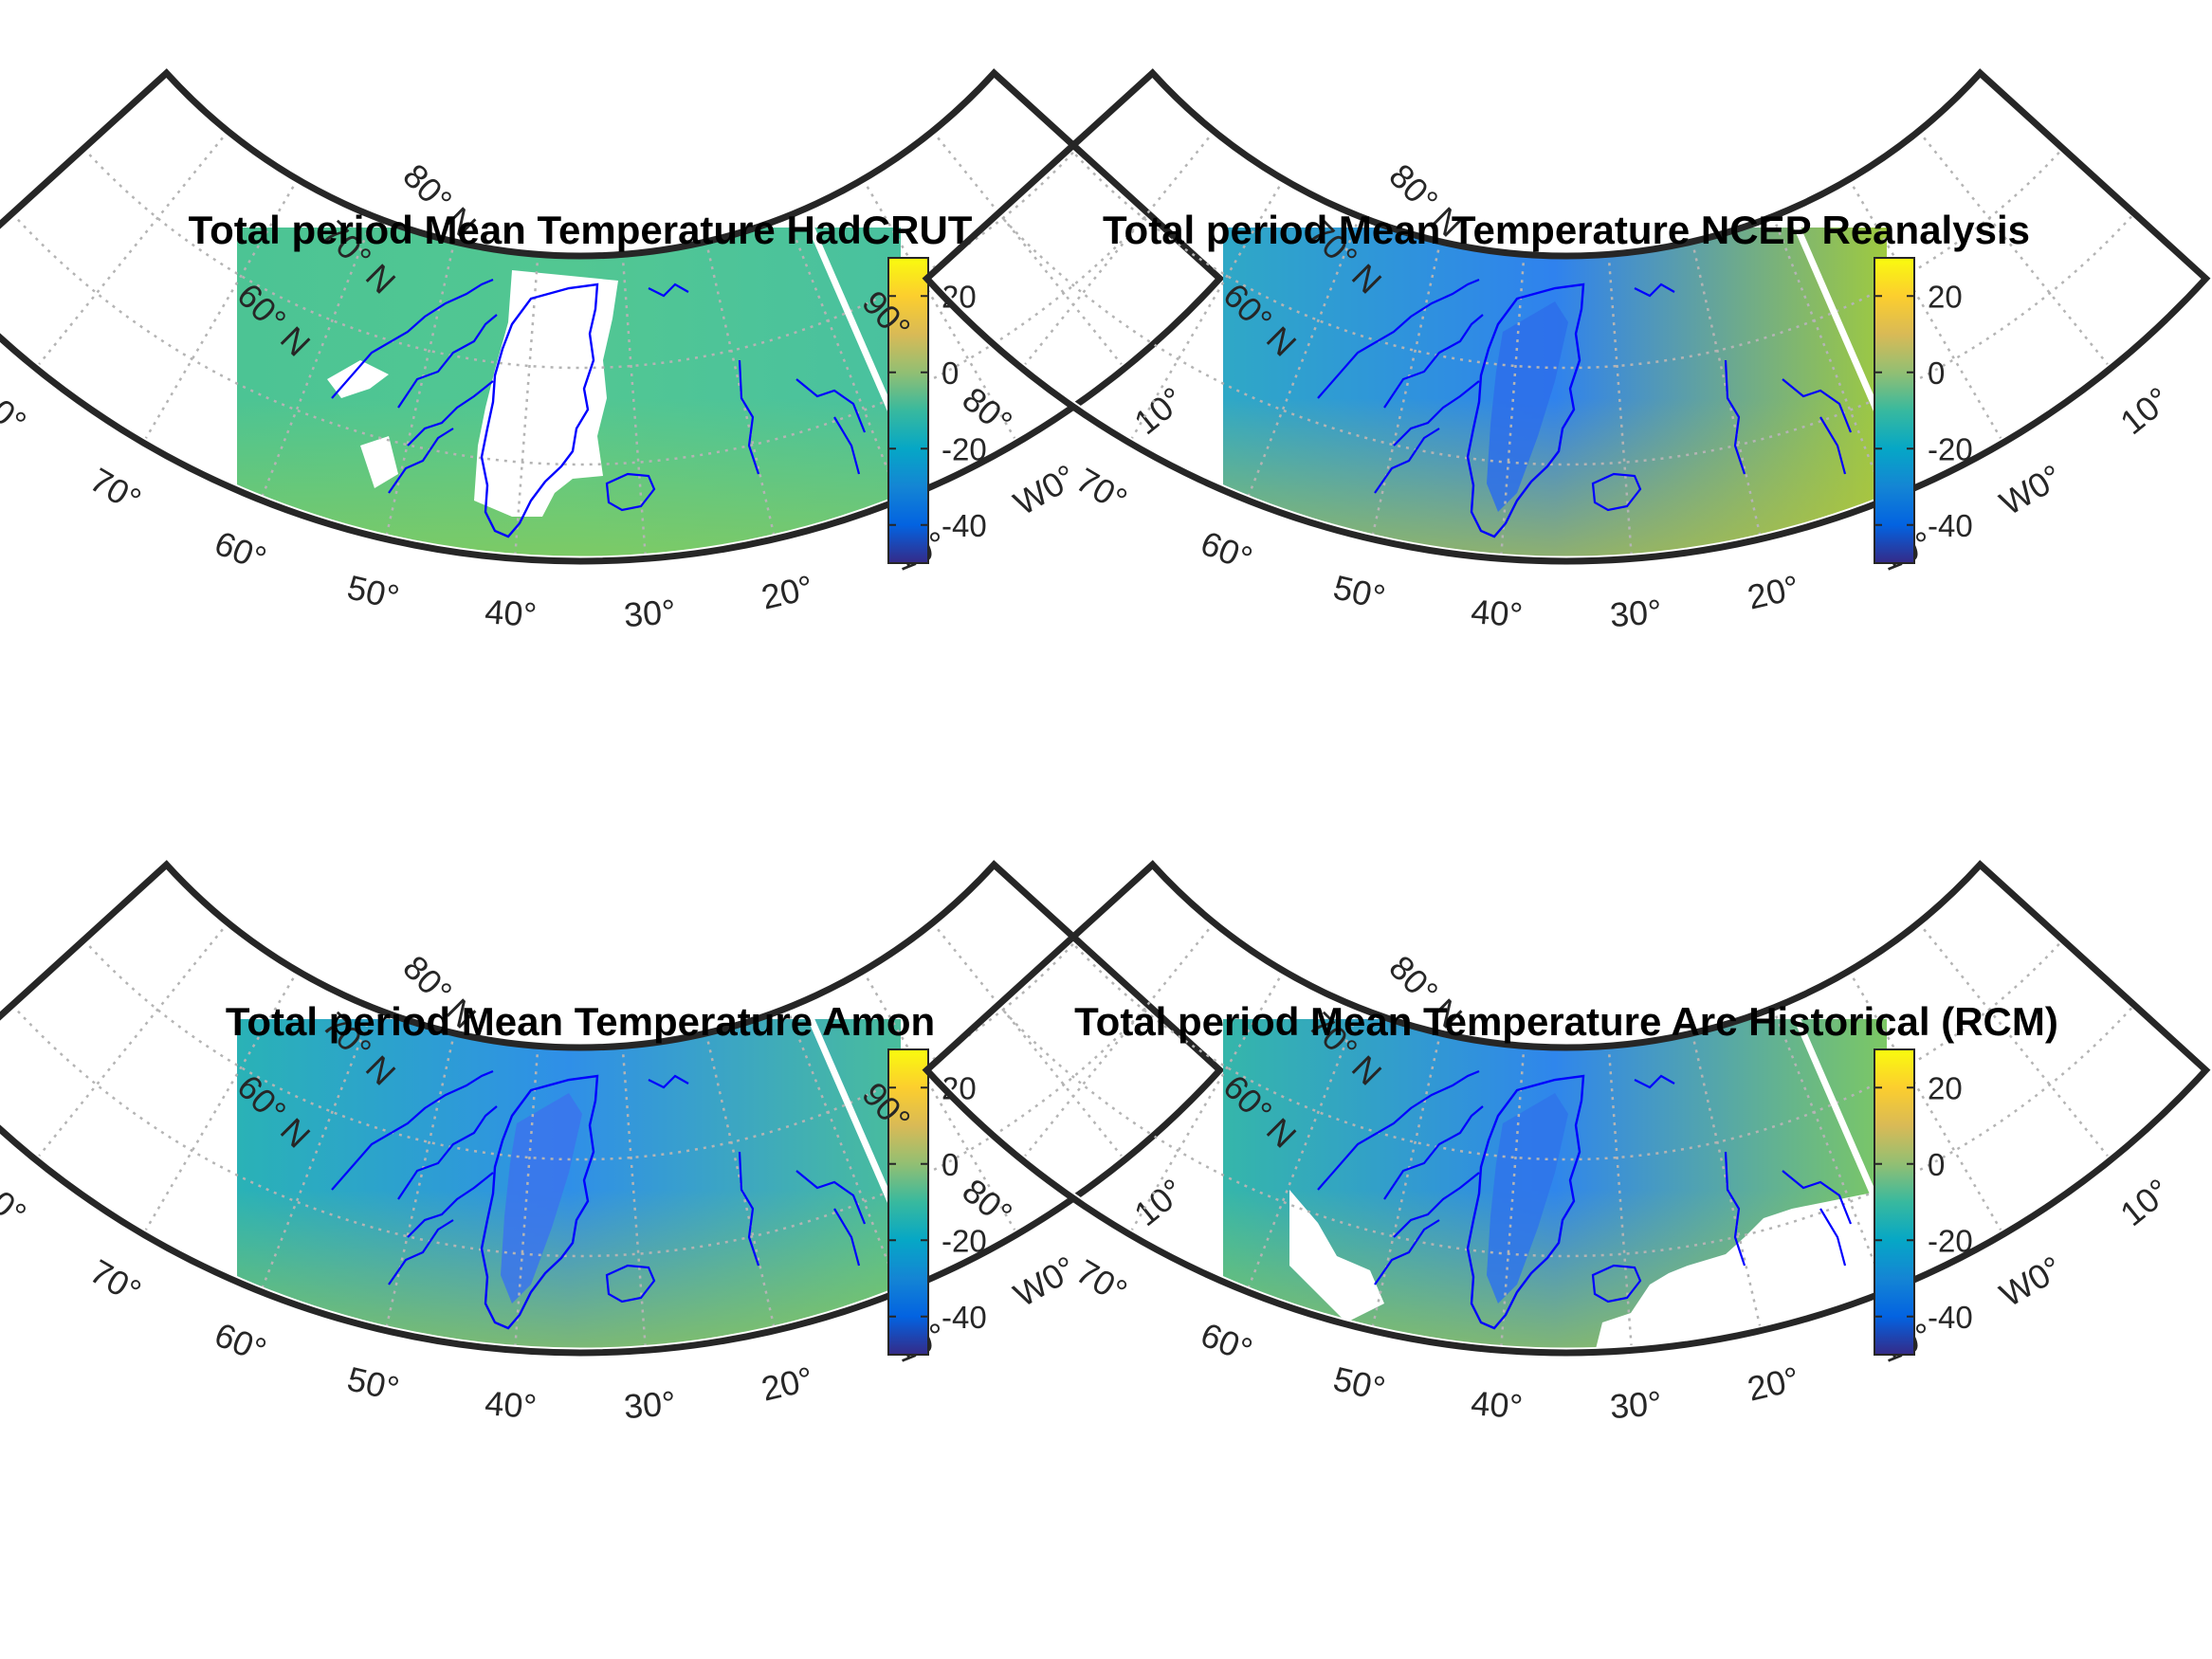 This screenshot has width=2212, height=1659. What do you see at coordinates (1945, 1087) in the screenshot?
I see `colorbar-tick-label: 20` at bounding box center [1945, 1087].